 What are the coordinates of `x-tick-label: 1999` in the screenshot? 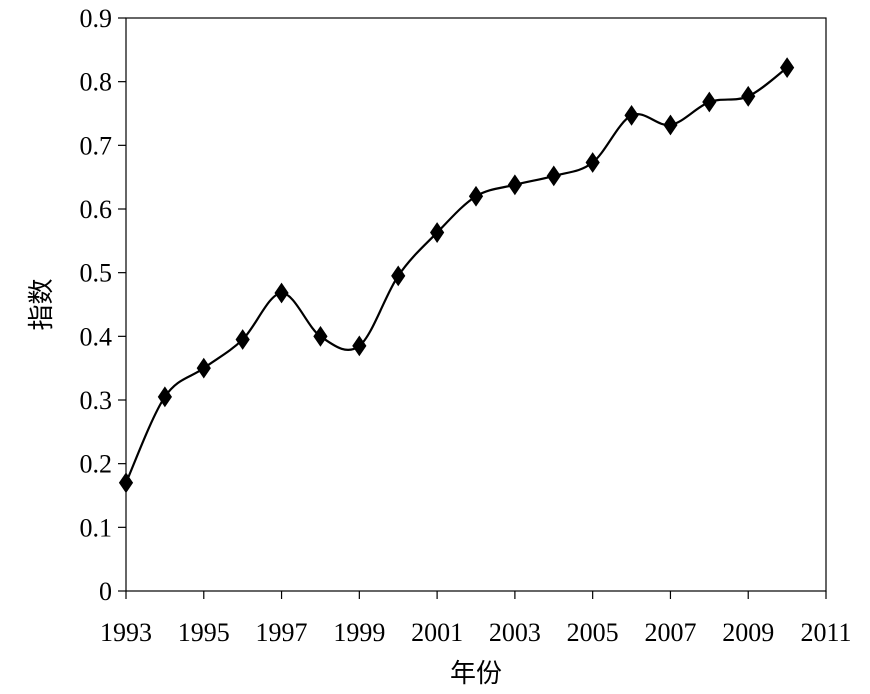 It's located at (359, 632).